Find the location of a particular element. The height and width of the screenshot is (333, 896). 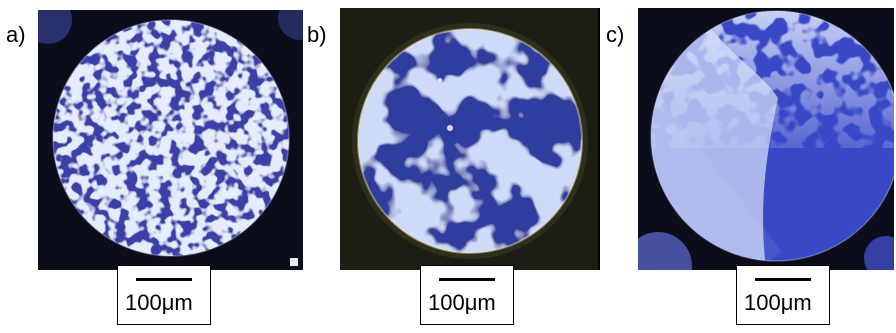

scale-label-c: 100μm is located at coordinates (778, 302).